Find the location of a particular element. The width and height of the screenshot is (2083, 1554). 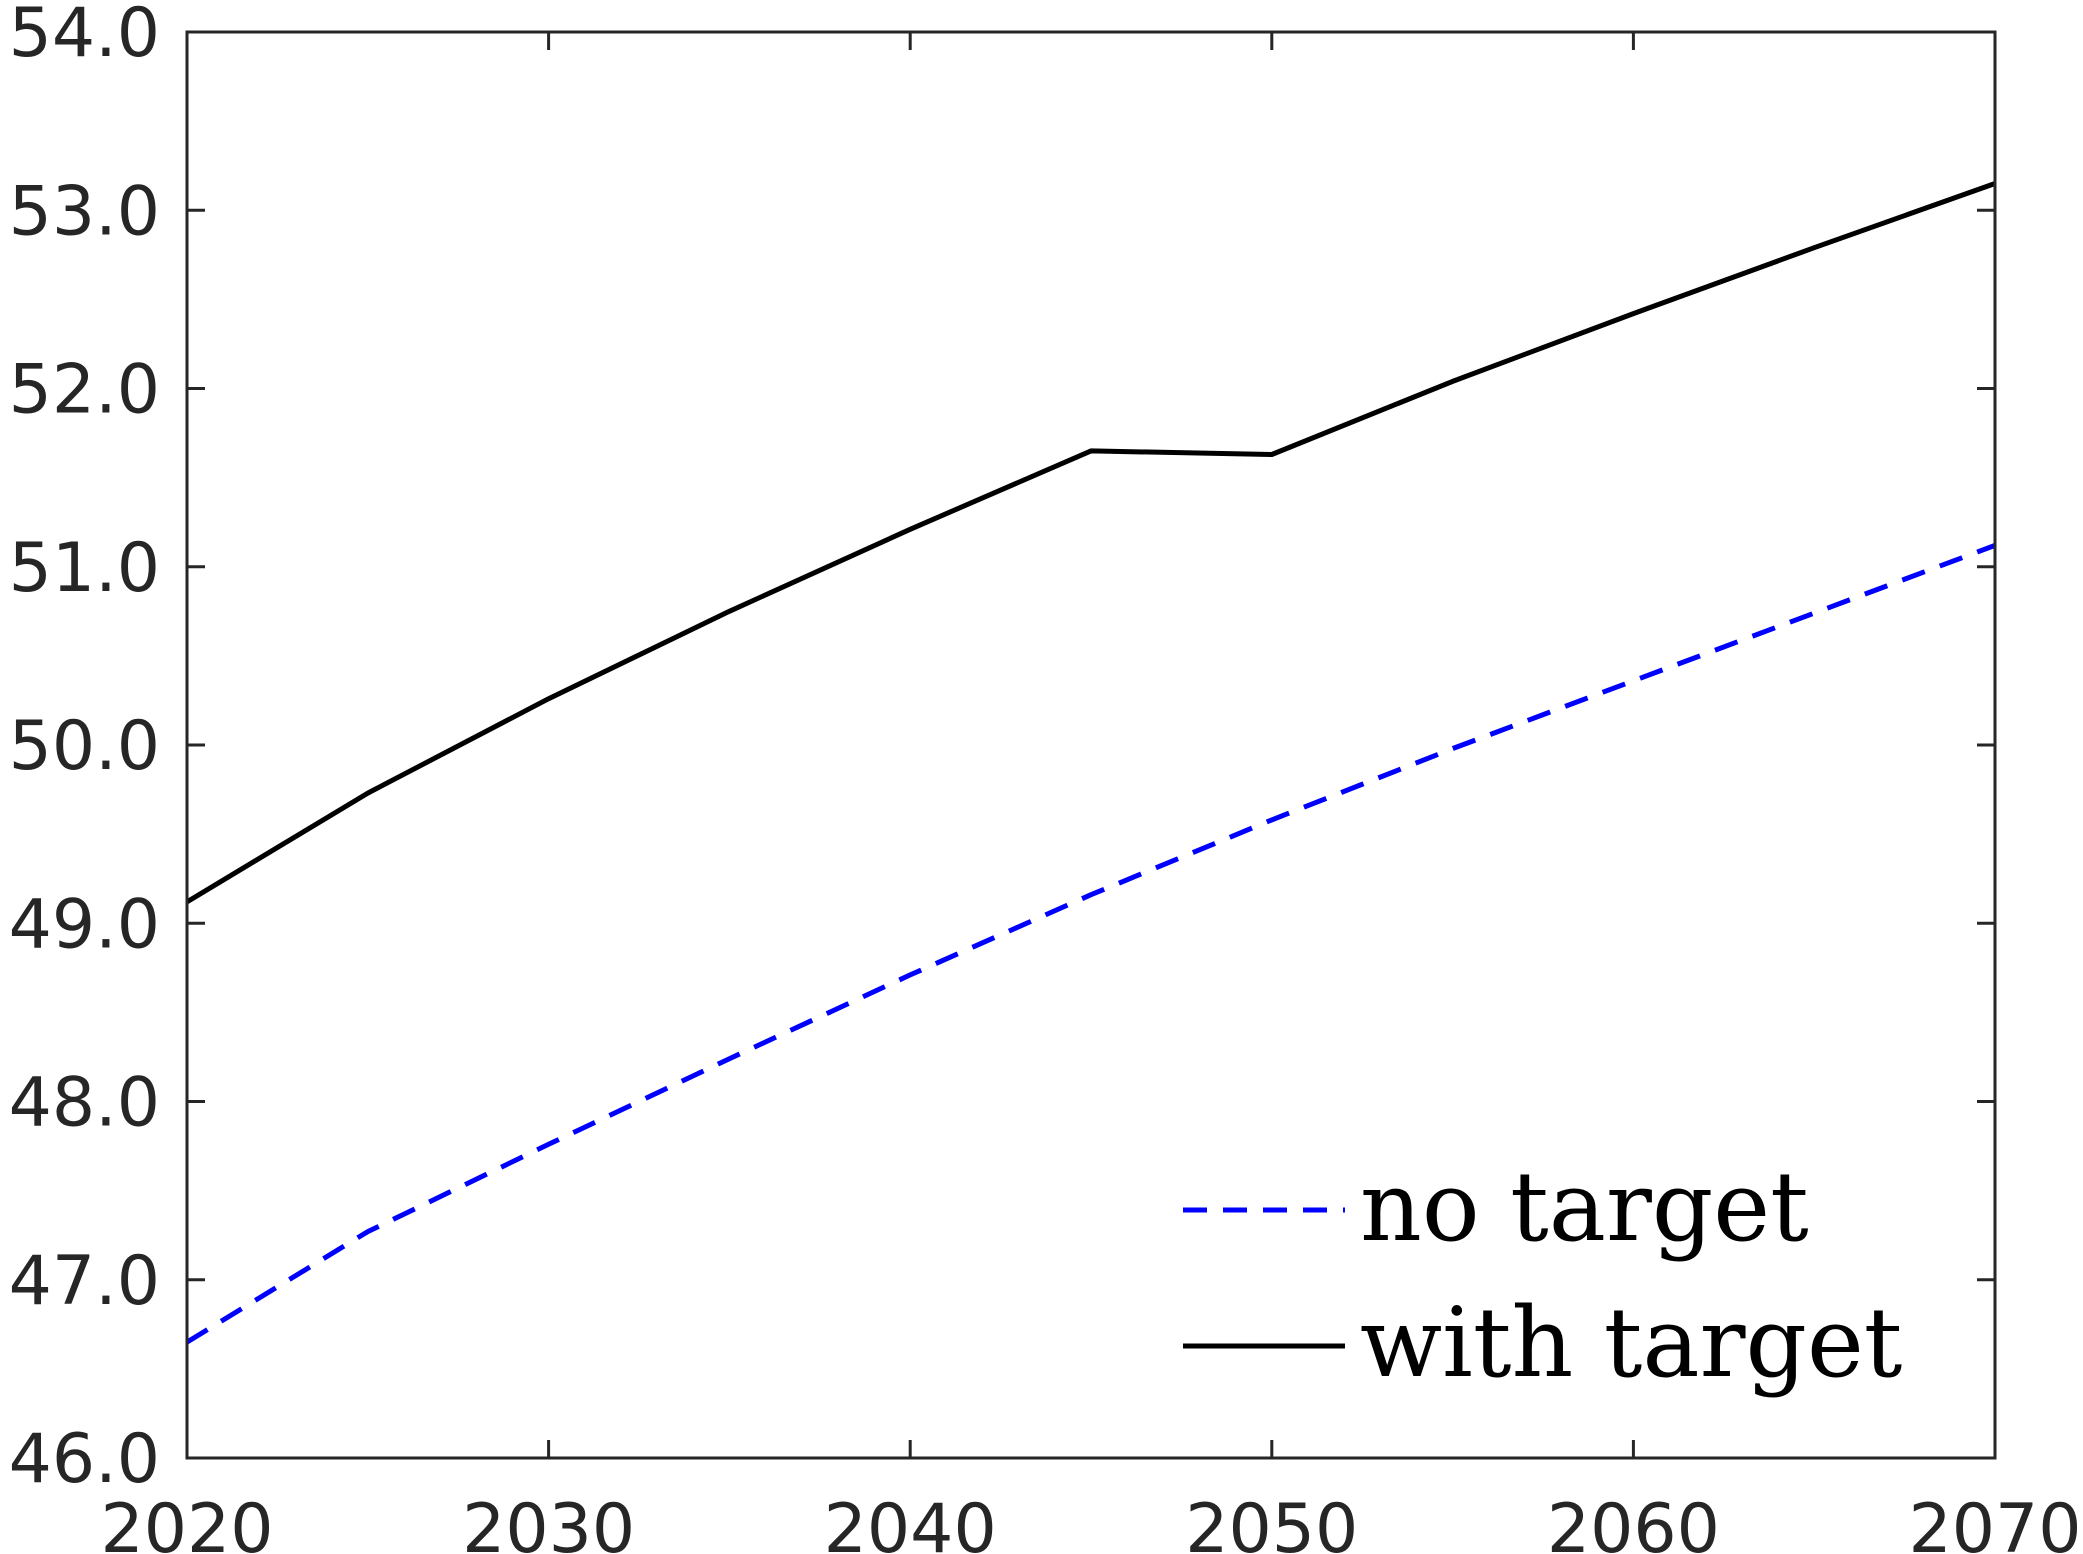

y-tick-label: 50.0 is located at coordinates (84, 746).